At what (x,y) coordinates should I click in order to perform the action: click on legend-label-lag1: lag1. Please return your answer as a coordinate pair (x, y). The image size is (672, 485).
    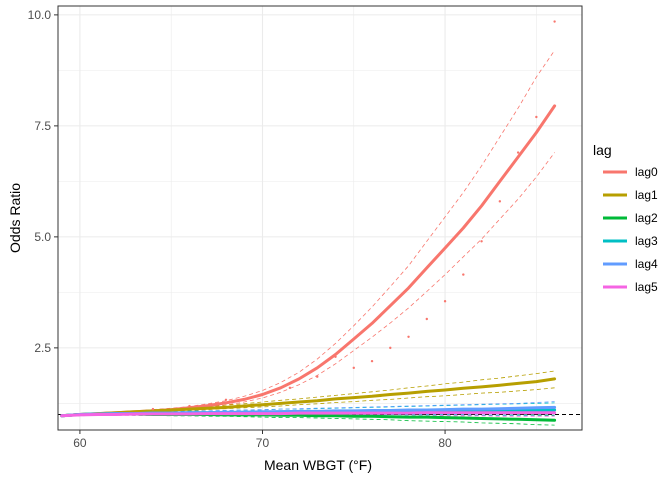
    Looking at the image, I should click on (646, 195).